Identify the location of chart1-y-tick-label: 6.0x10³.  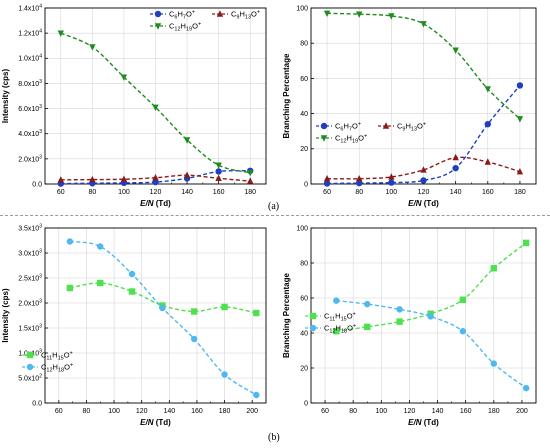
(30, 108).